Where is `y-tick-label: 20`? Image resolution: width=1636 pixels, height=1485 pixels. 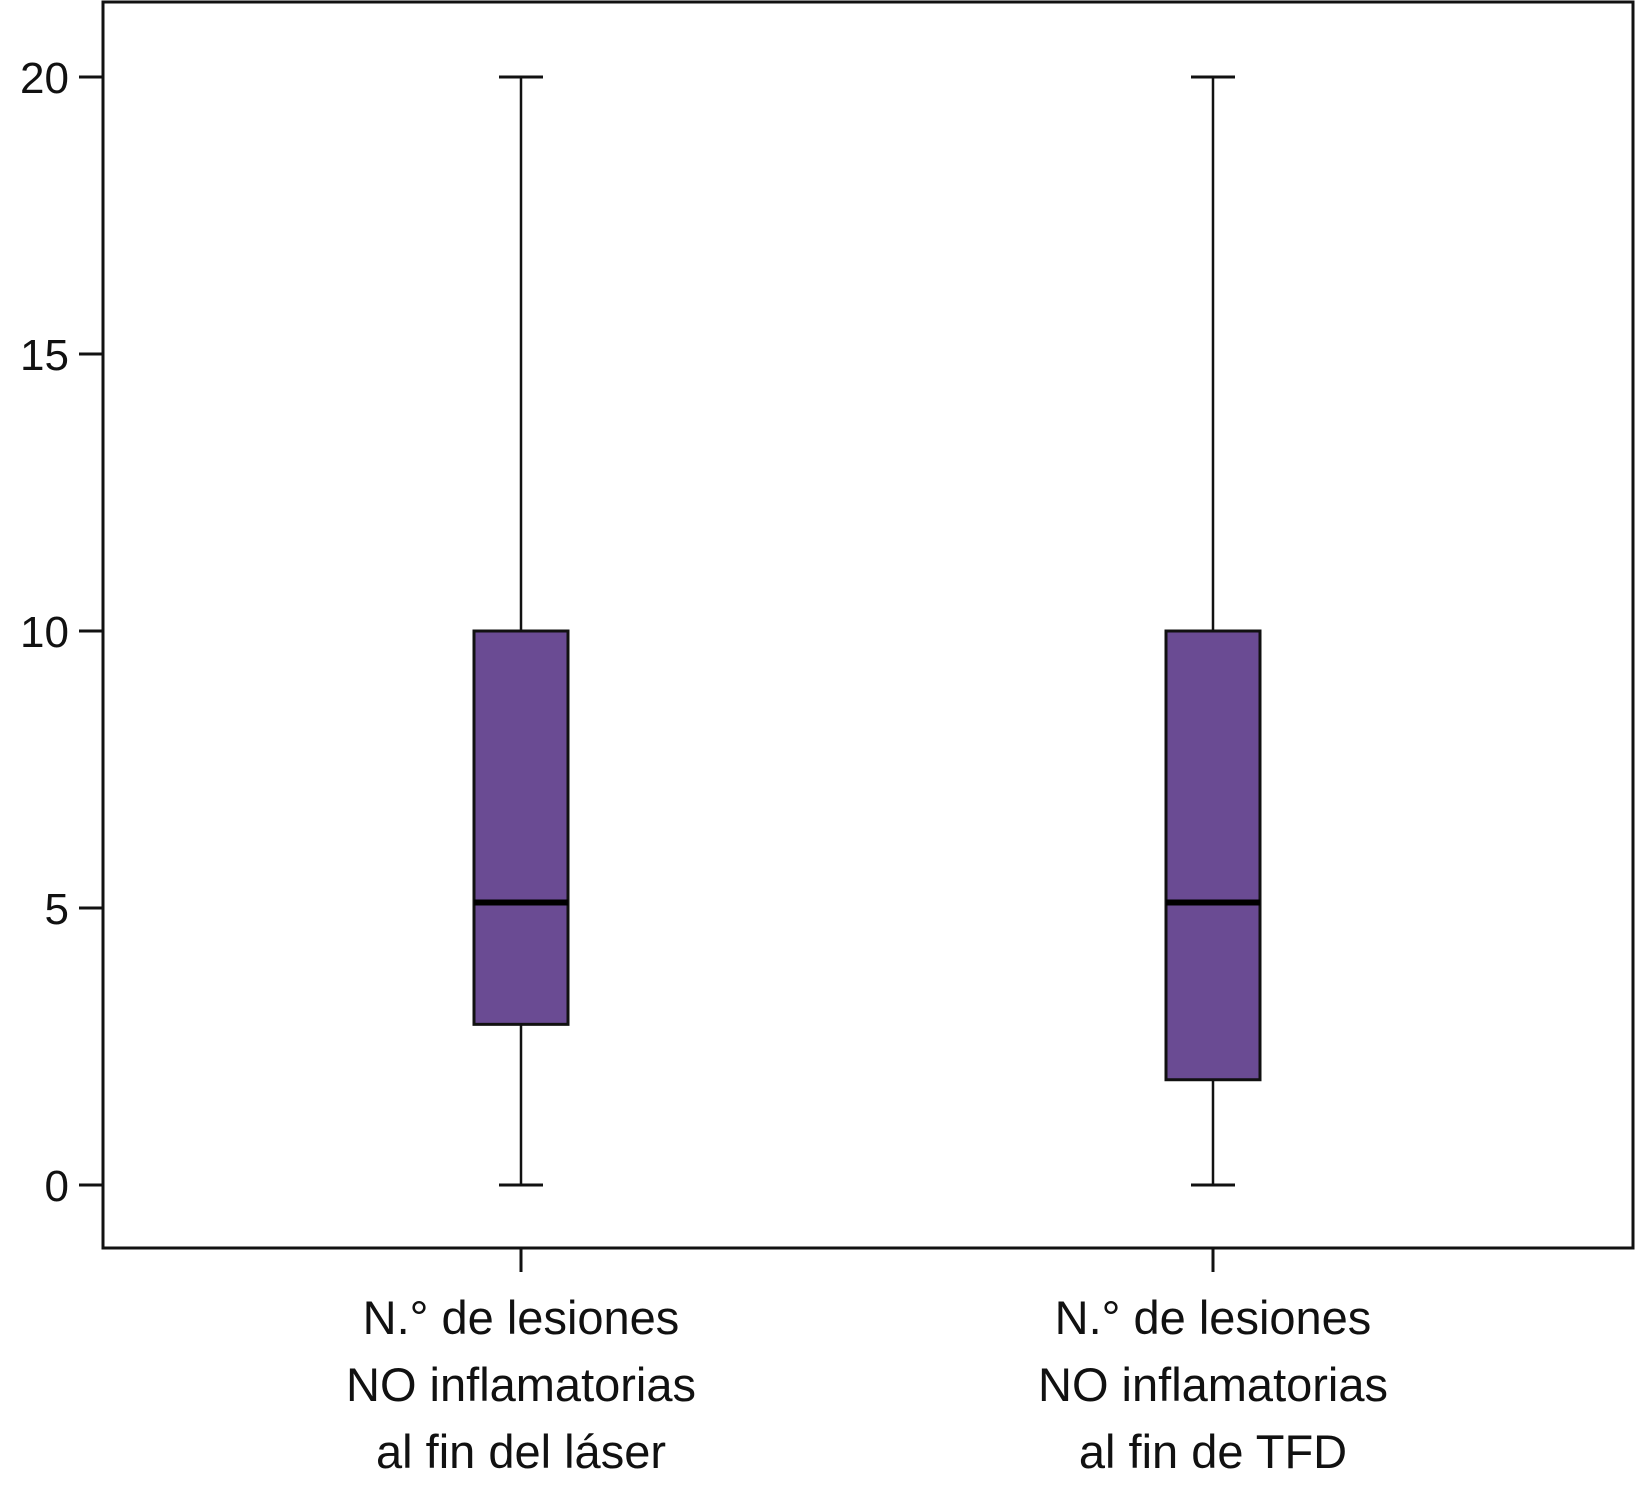
y-tick-label: 20 is located at coordinates (44, 78).